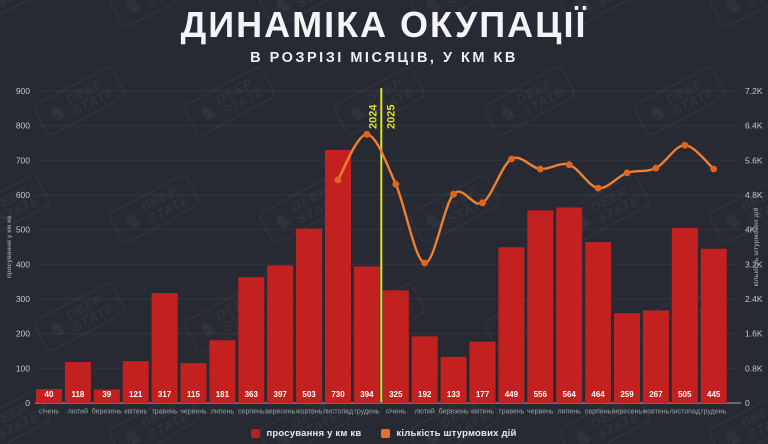 The height and width of the screenshot is (444, 768). I want to click on legend-swatch-red, so click(256, 433).